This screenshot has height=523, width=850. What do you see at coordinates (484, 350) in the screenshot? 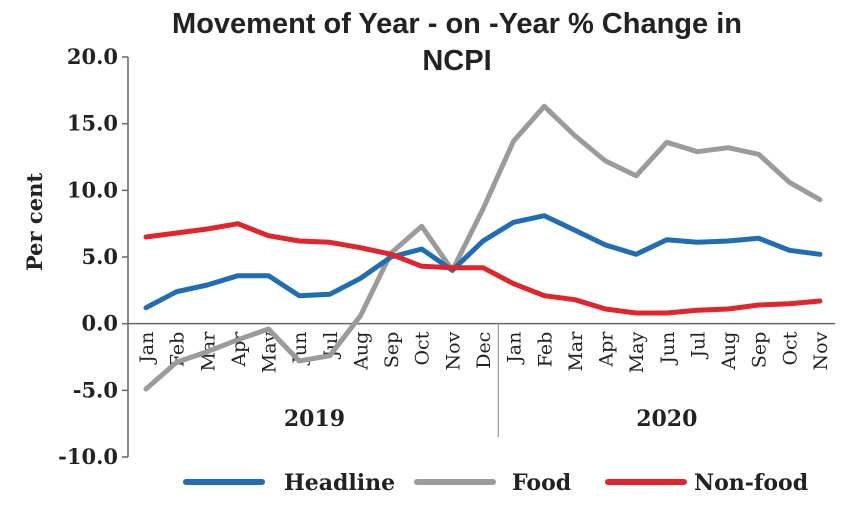
I see `x-tick-label: Dec` at bounding box center [484, 350].